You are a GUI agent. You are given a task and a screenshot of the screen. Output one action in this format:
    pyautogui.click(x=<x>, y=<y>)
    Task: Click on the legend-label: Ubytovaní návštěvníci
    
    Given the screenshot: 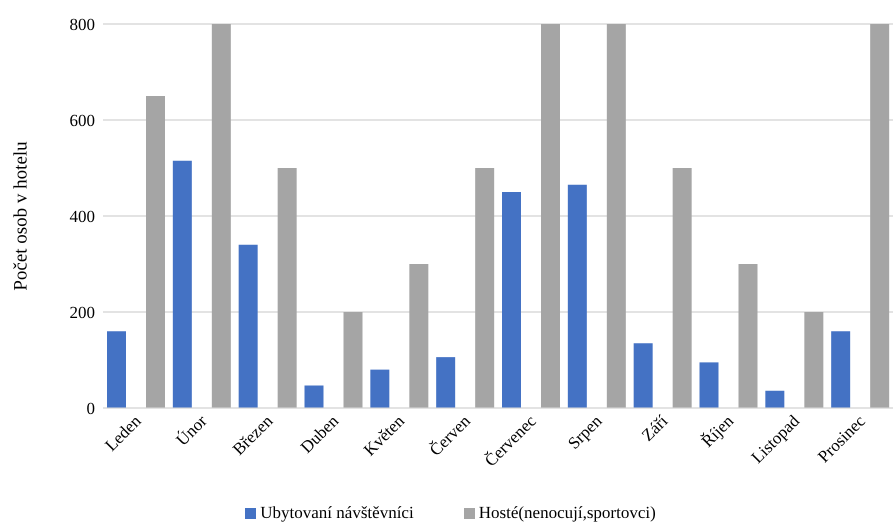 What is the action you would take?
    pyautogui.click(x=337, y=513)
    